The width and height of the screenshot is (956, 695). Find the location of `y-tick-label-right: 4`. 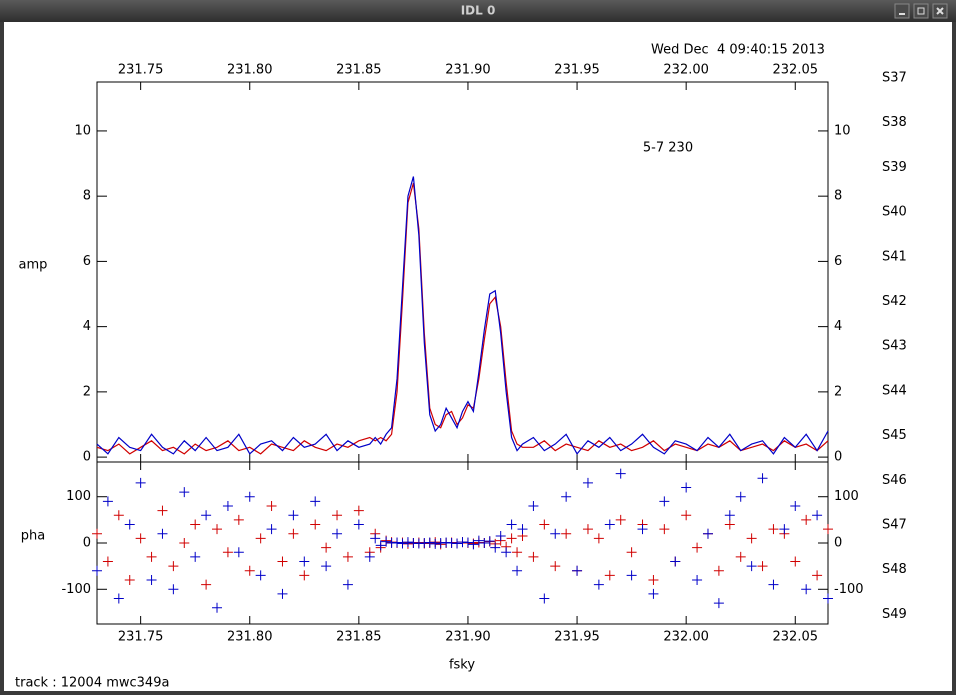

y-tick-label-right: 4 is located at coordinates (838, 326).